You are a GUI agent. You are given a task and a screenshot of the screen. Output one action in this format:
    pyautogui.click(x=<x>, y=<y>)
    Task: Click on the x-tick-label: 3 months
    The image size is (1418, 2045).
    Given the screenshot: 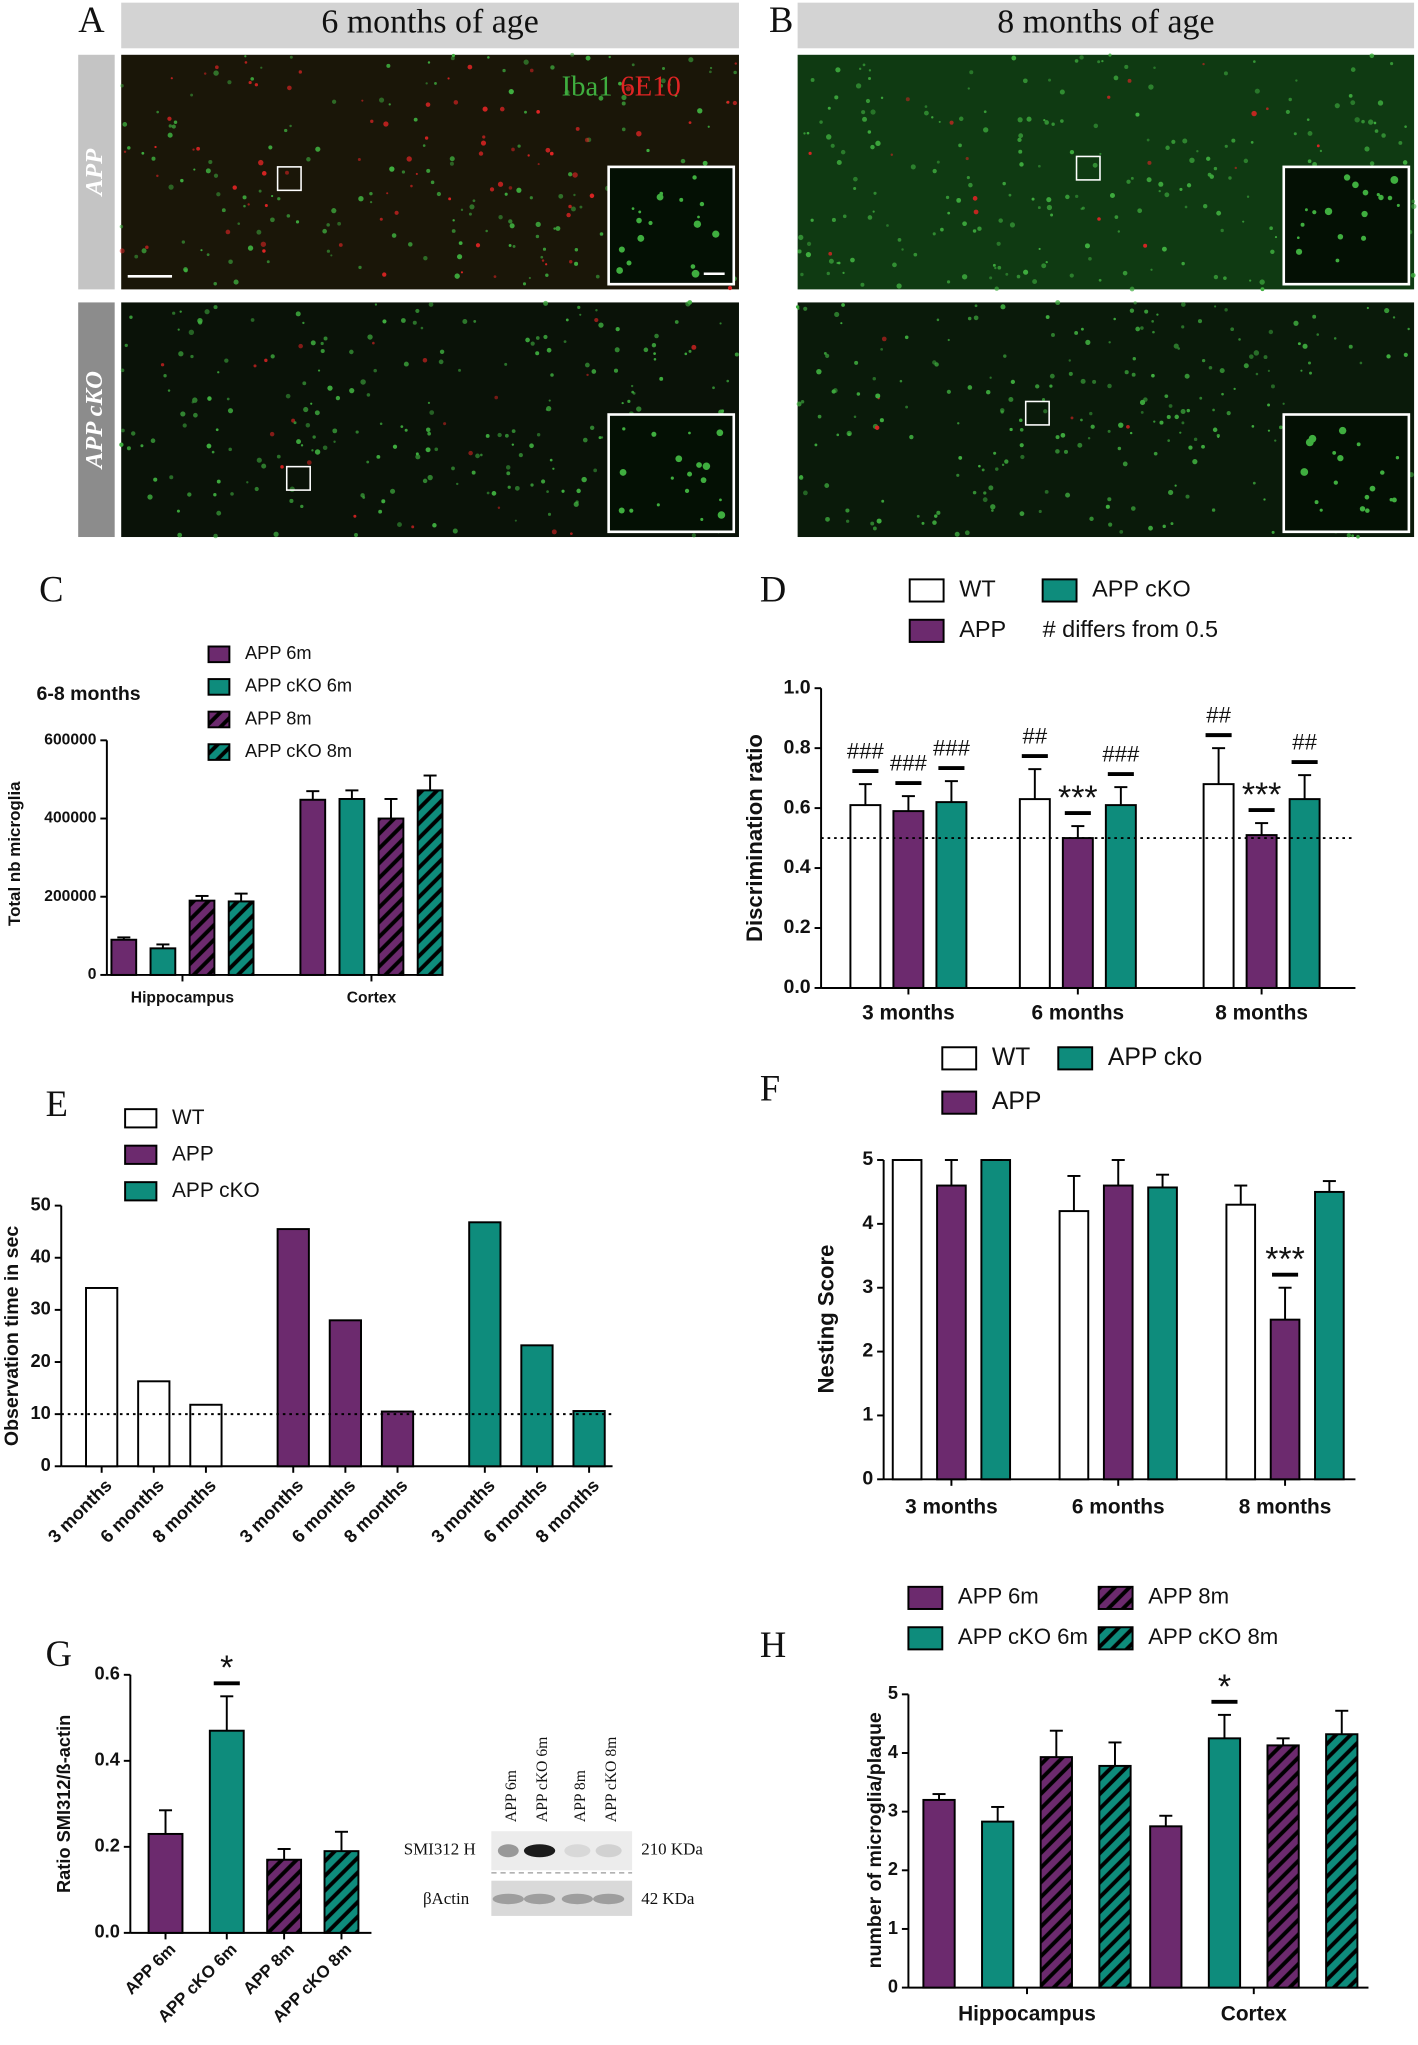 What is the action you would take?
    pyautogui.click(x=951, y=1506)
    